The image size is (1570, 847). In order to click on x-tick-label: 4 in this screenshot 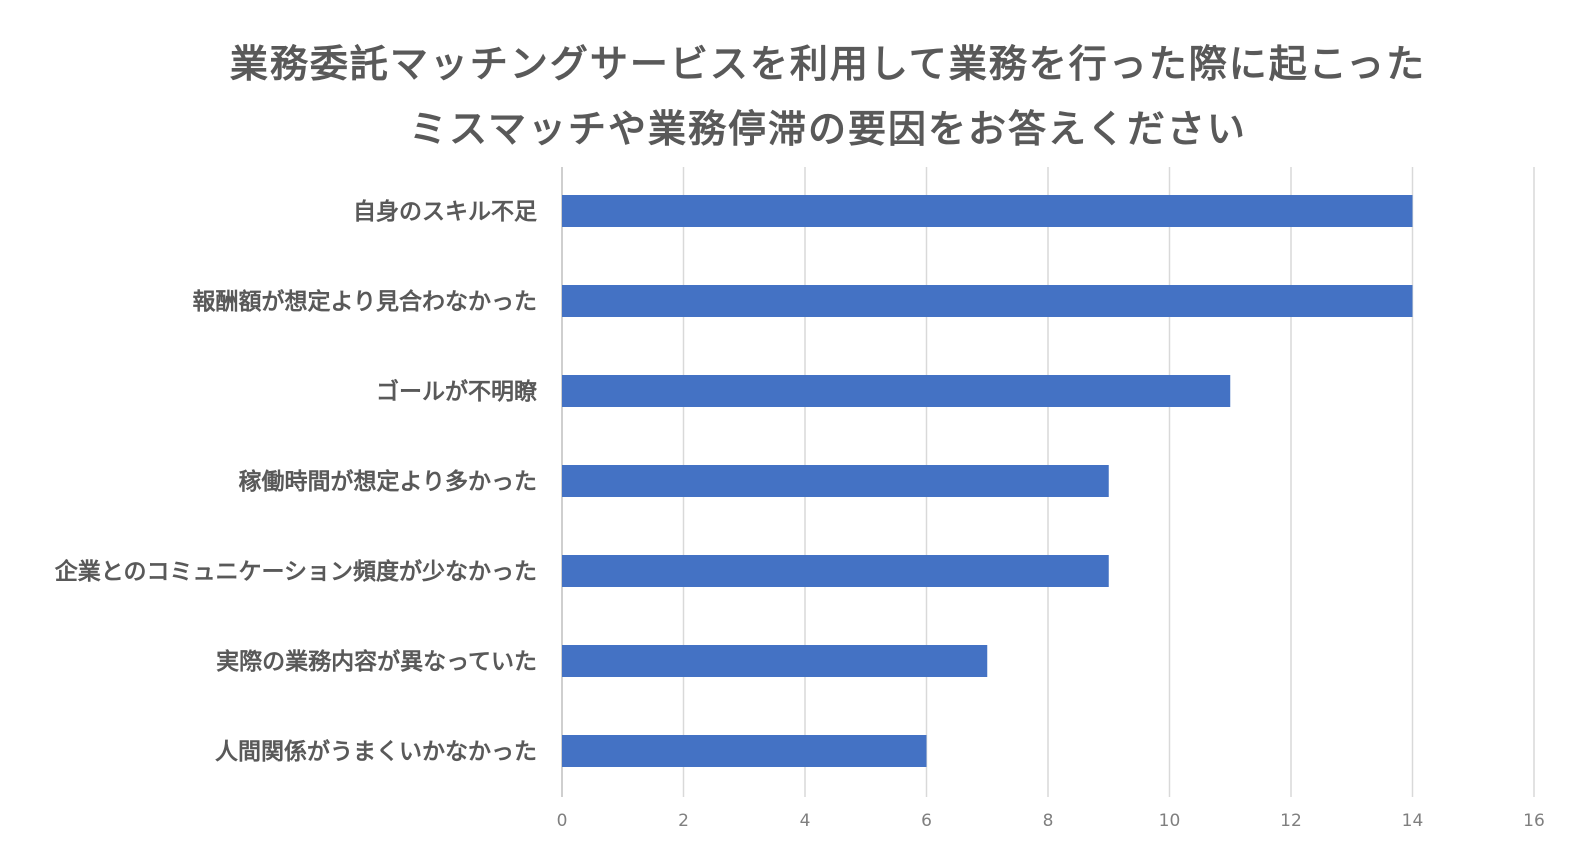, I will do `click(805, 821)`.